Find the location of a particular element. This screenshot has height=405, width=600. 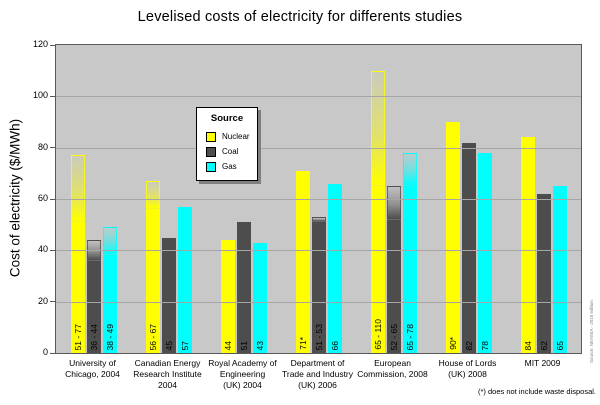

category-label: Canadian Energy Research Institute 2004 is located at coordinates (167, 374).